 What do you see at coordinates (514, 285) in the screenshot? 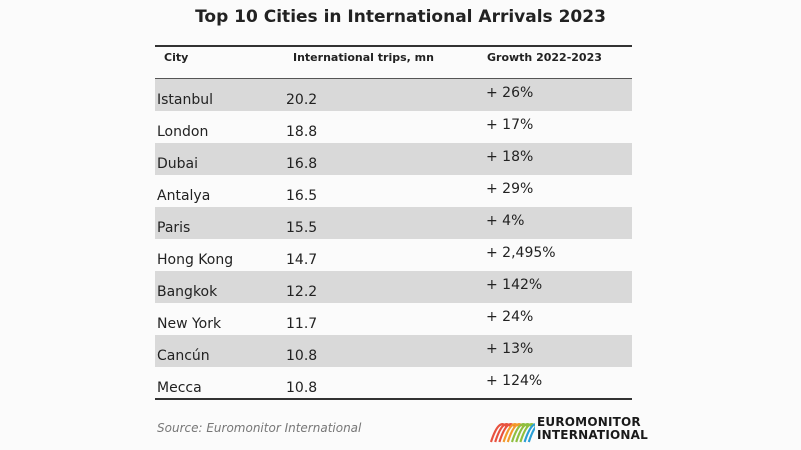
I see `growth-cell: + 142%` at bounding box center [514, 285].